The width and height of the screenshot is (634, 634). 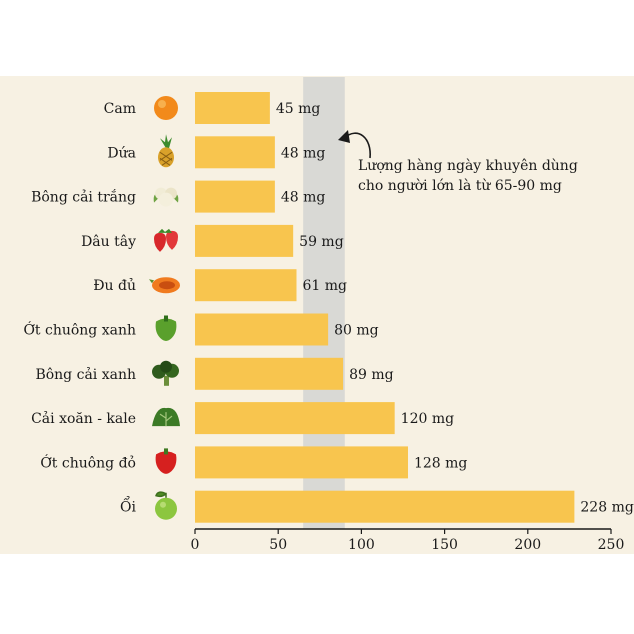 What do you see at coordinates (361, 545) in the screenshot?
I see `x-tick-label: 100` at bounding box center [361, 545].